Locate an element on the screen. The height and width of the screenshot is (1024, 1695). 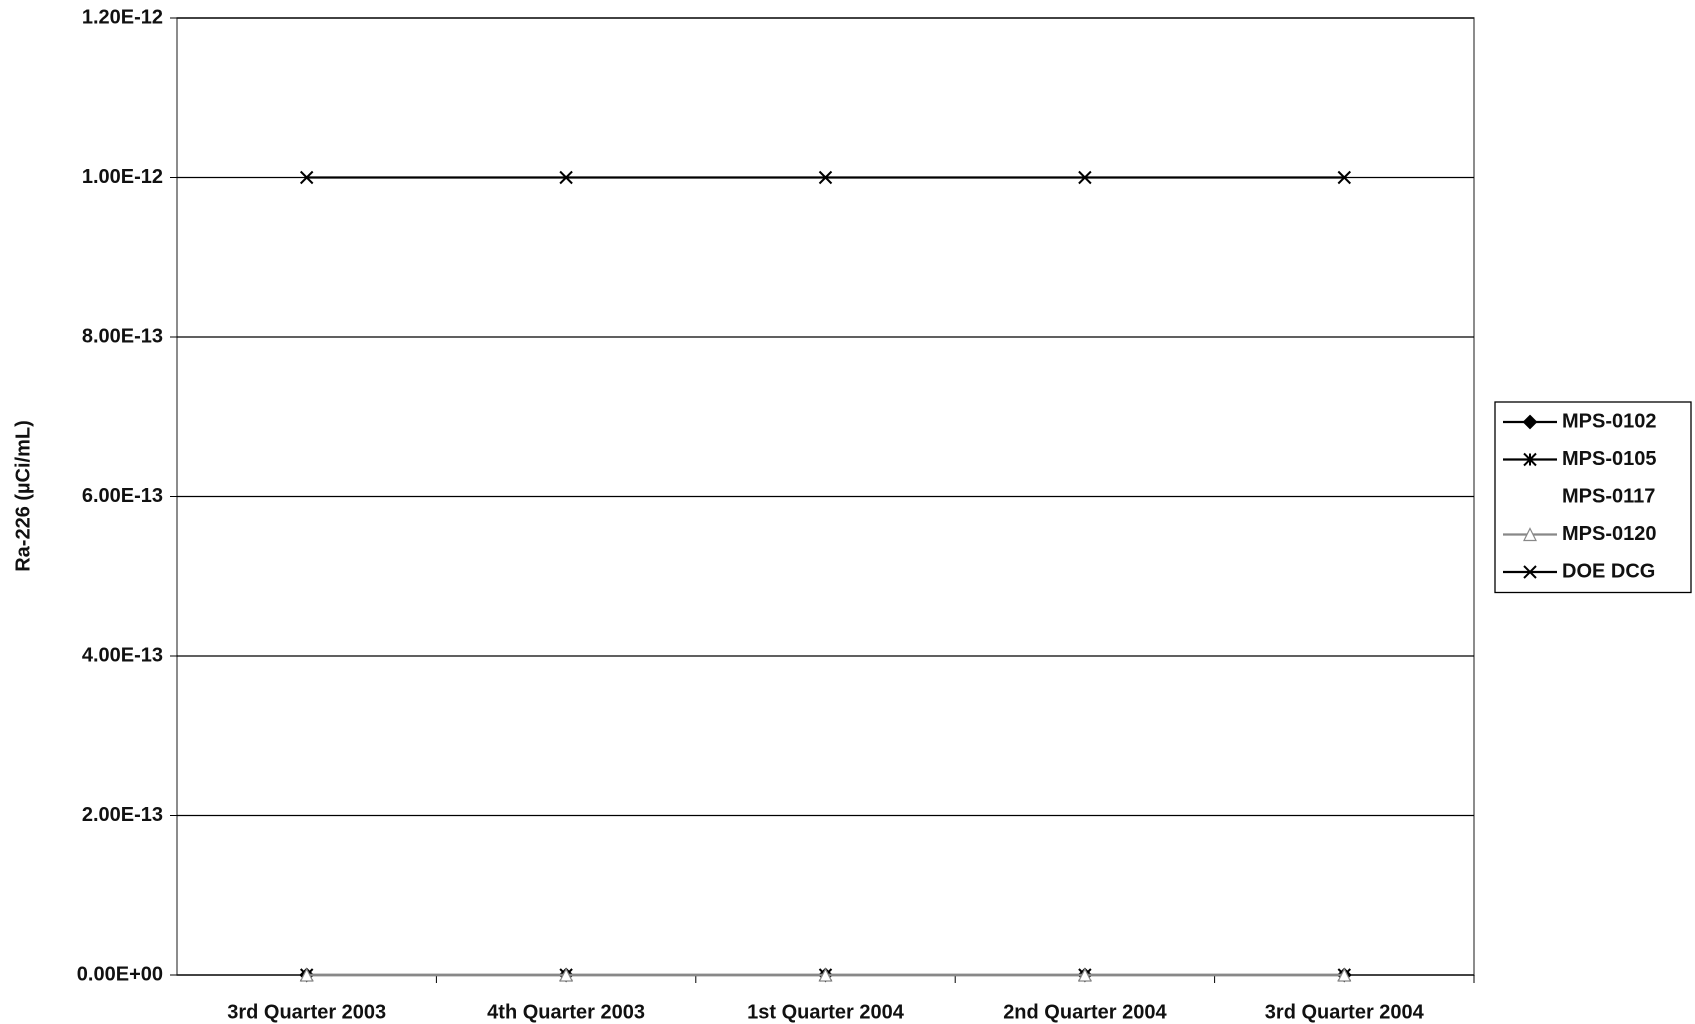
x-tick-label: 2nd Quarter 2004 is located at coordinates (1085, 1012).